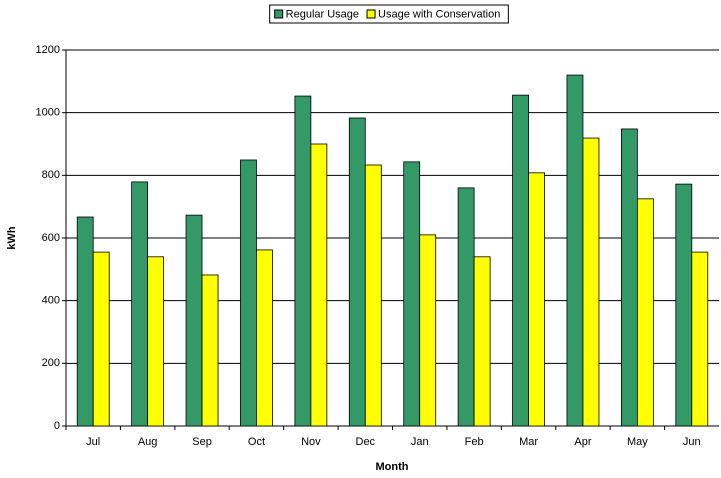 The image size is (721, 478). Describe the element at coordinates (51, 238) in the screenshot. I see `y-tick-label: 600` at that location.